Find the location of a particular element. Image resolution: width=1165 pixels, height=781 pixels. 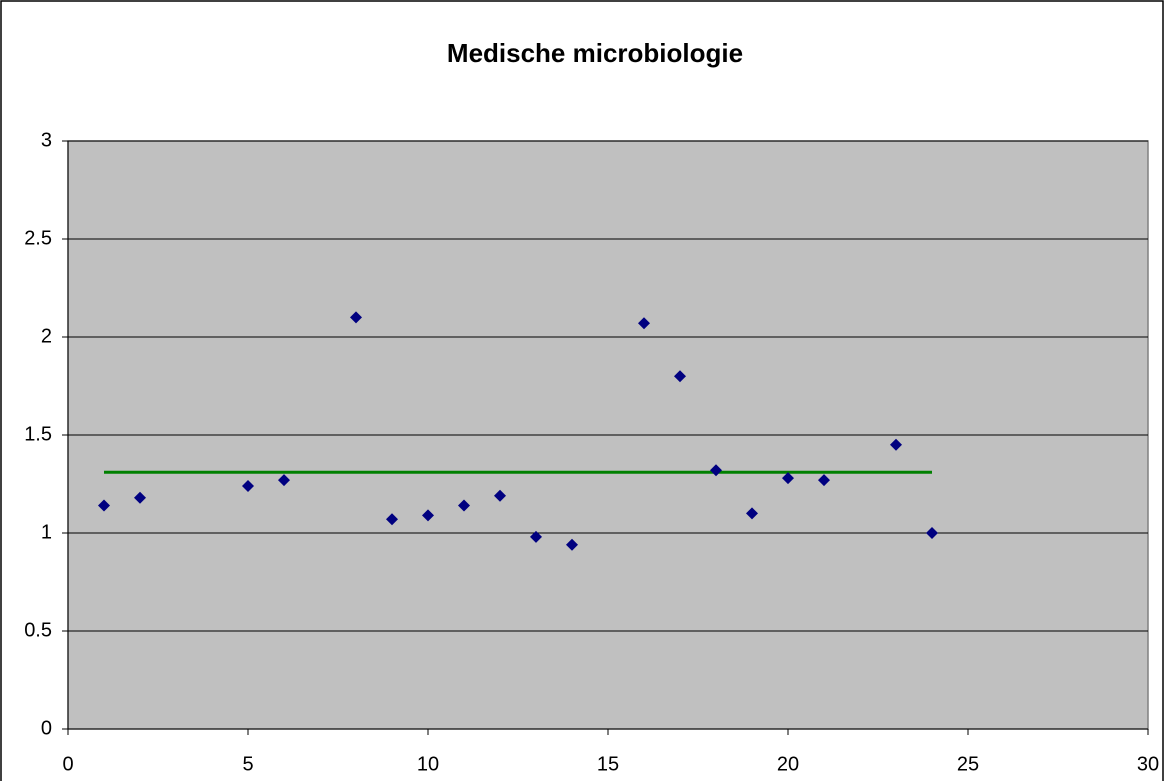

y-tick-label: 1 is located at coordinates (46, 532).